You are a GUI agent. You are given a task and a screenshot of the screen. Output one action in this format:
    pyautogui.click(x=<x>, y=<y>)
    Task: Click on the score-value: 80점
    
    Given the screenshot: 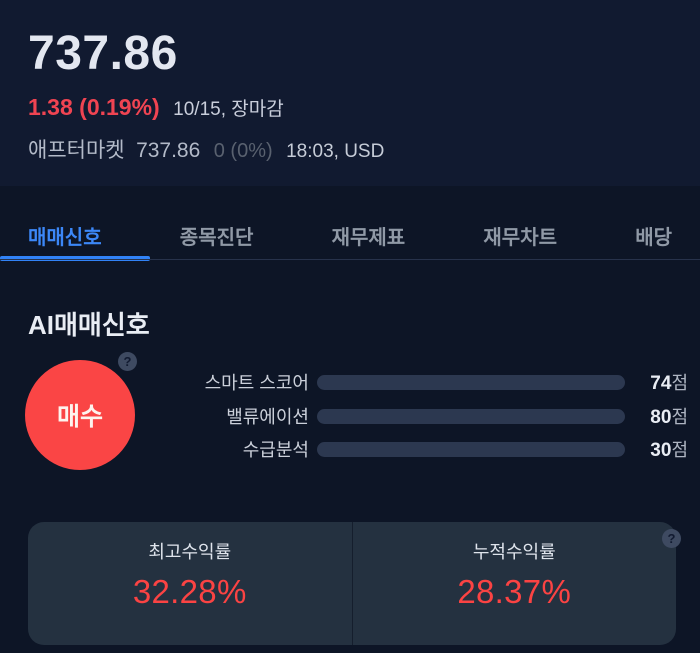 What is the action you would take?
    pyautogui.click(x=669, y=417)
    